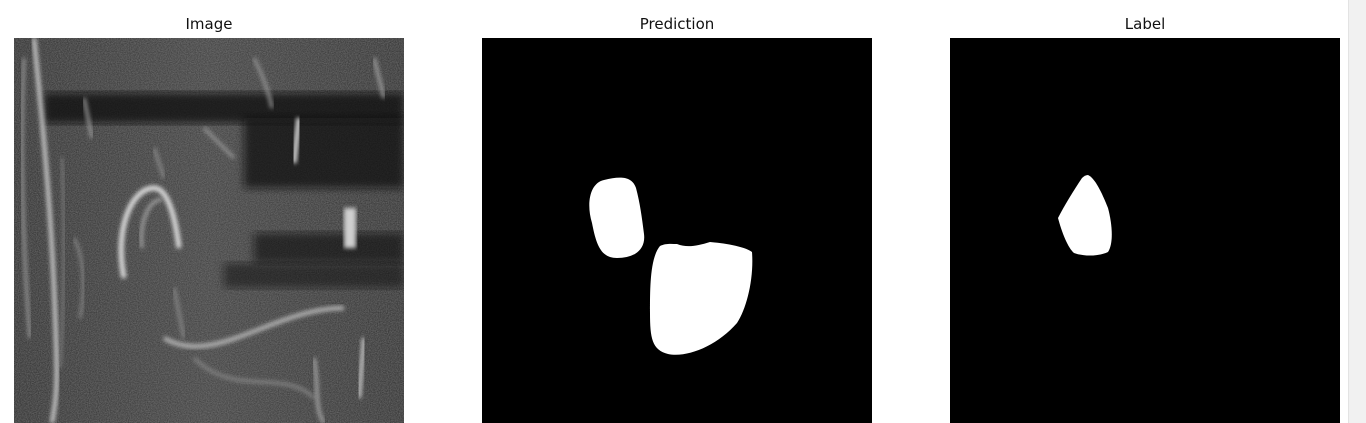 This screenshot has width=1366, height=423. What do you see at coordinates (677, 24) in the screenshot?
I see `panel-title-prediction: Prediction` at bounding box center [677, 24].